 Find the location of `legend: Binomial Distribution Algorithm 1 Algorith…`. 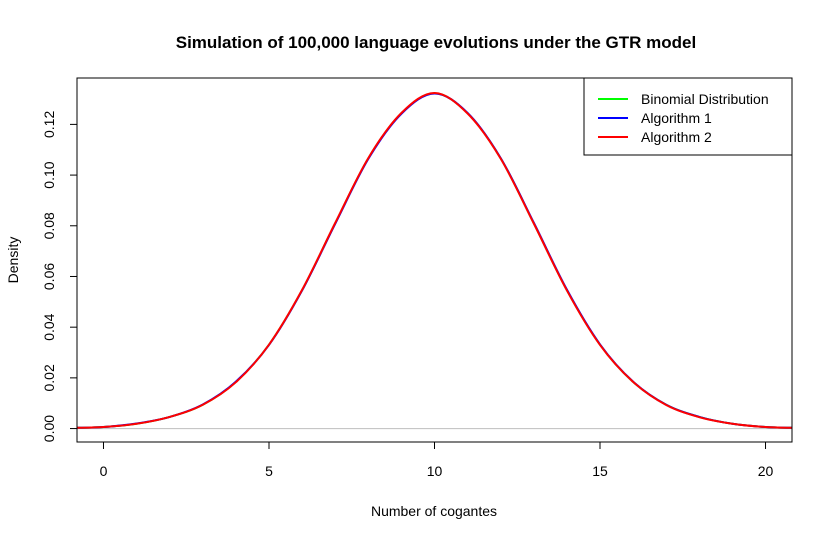

legend: Binomial Distribution Algorithm 1 Algorith… is located at coordinates (688, 116).